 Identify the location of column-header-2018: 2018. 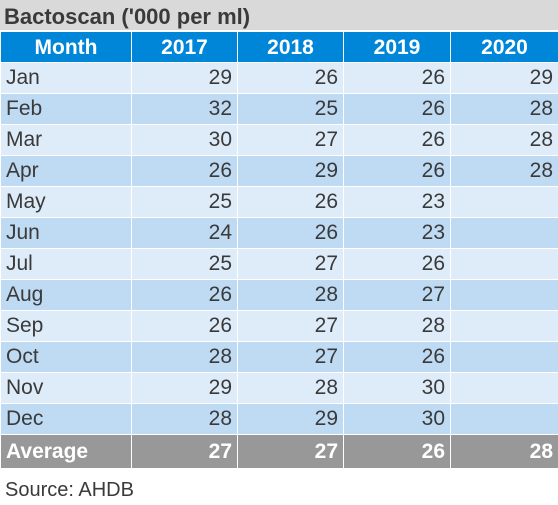
(290, 47).